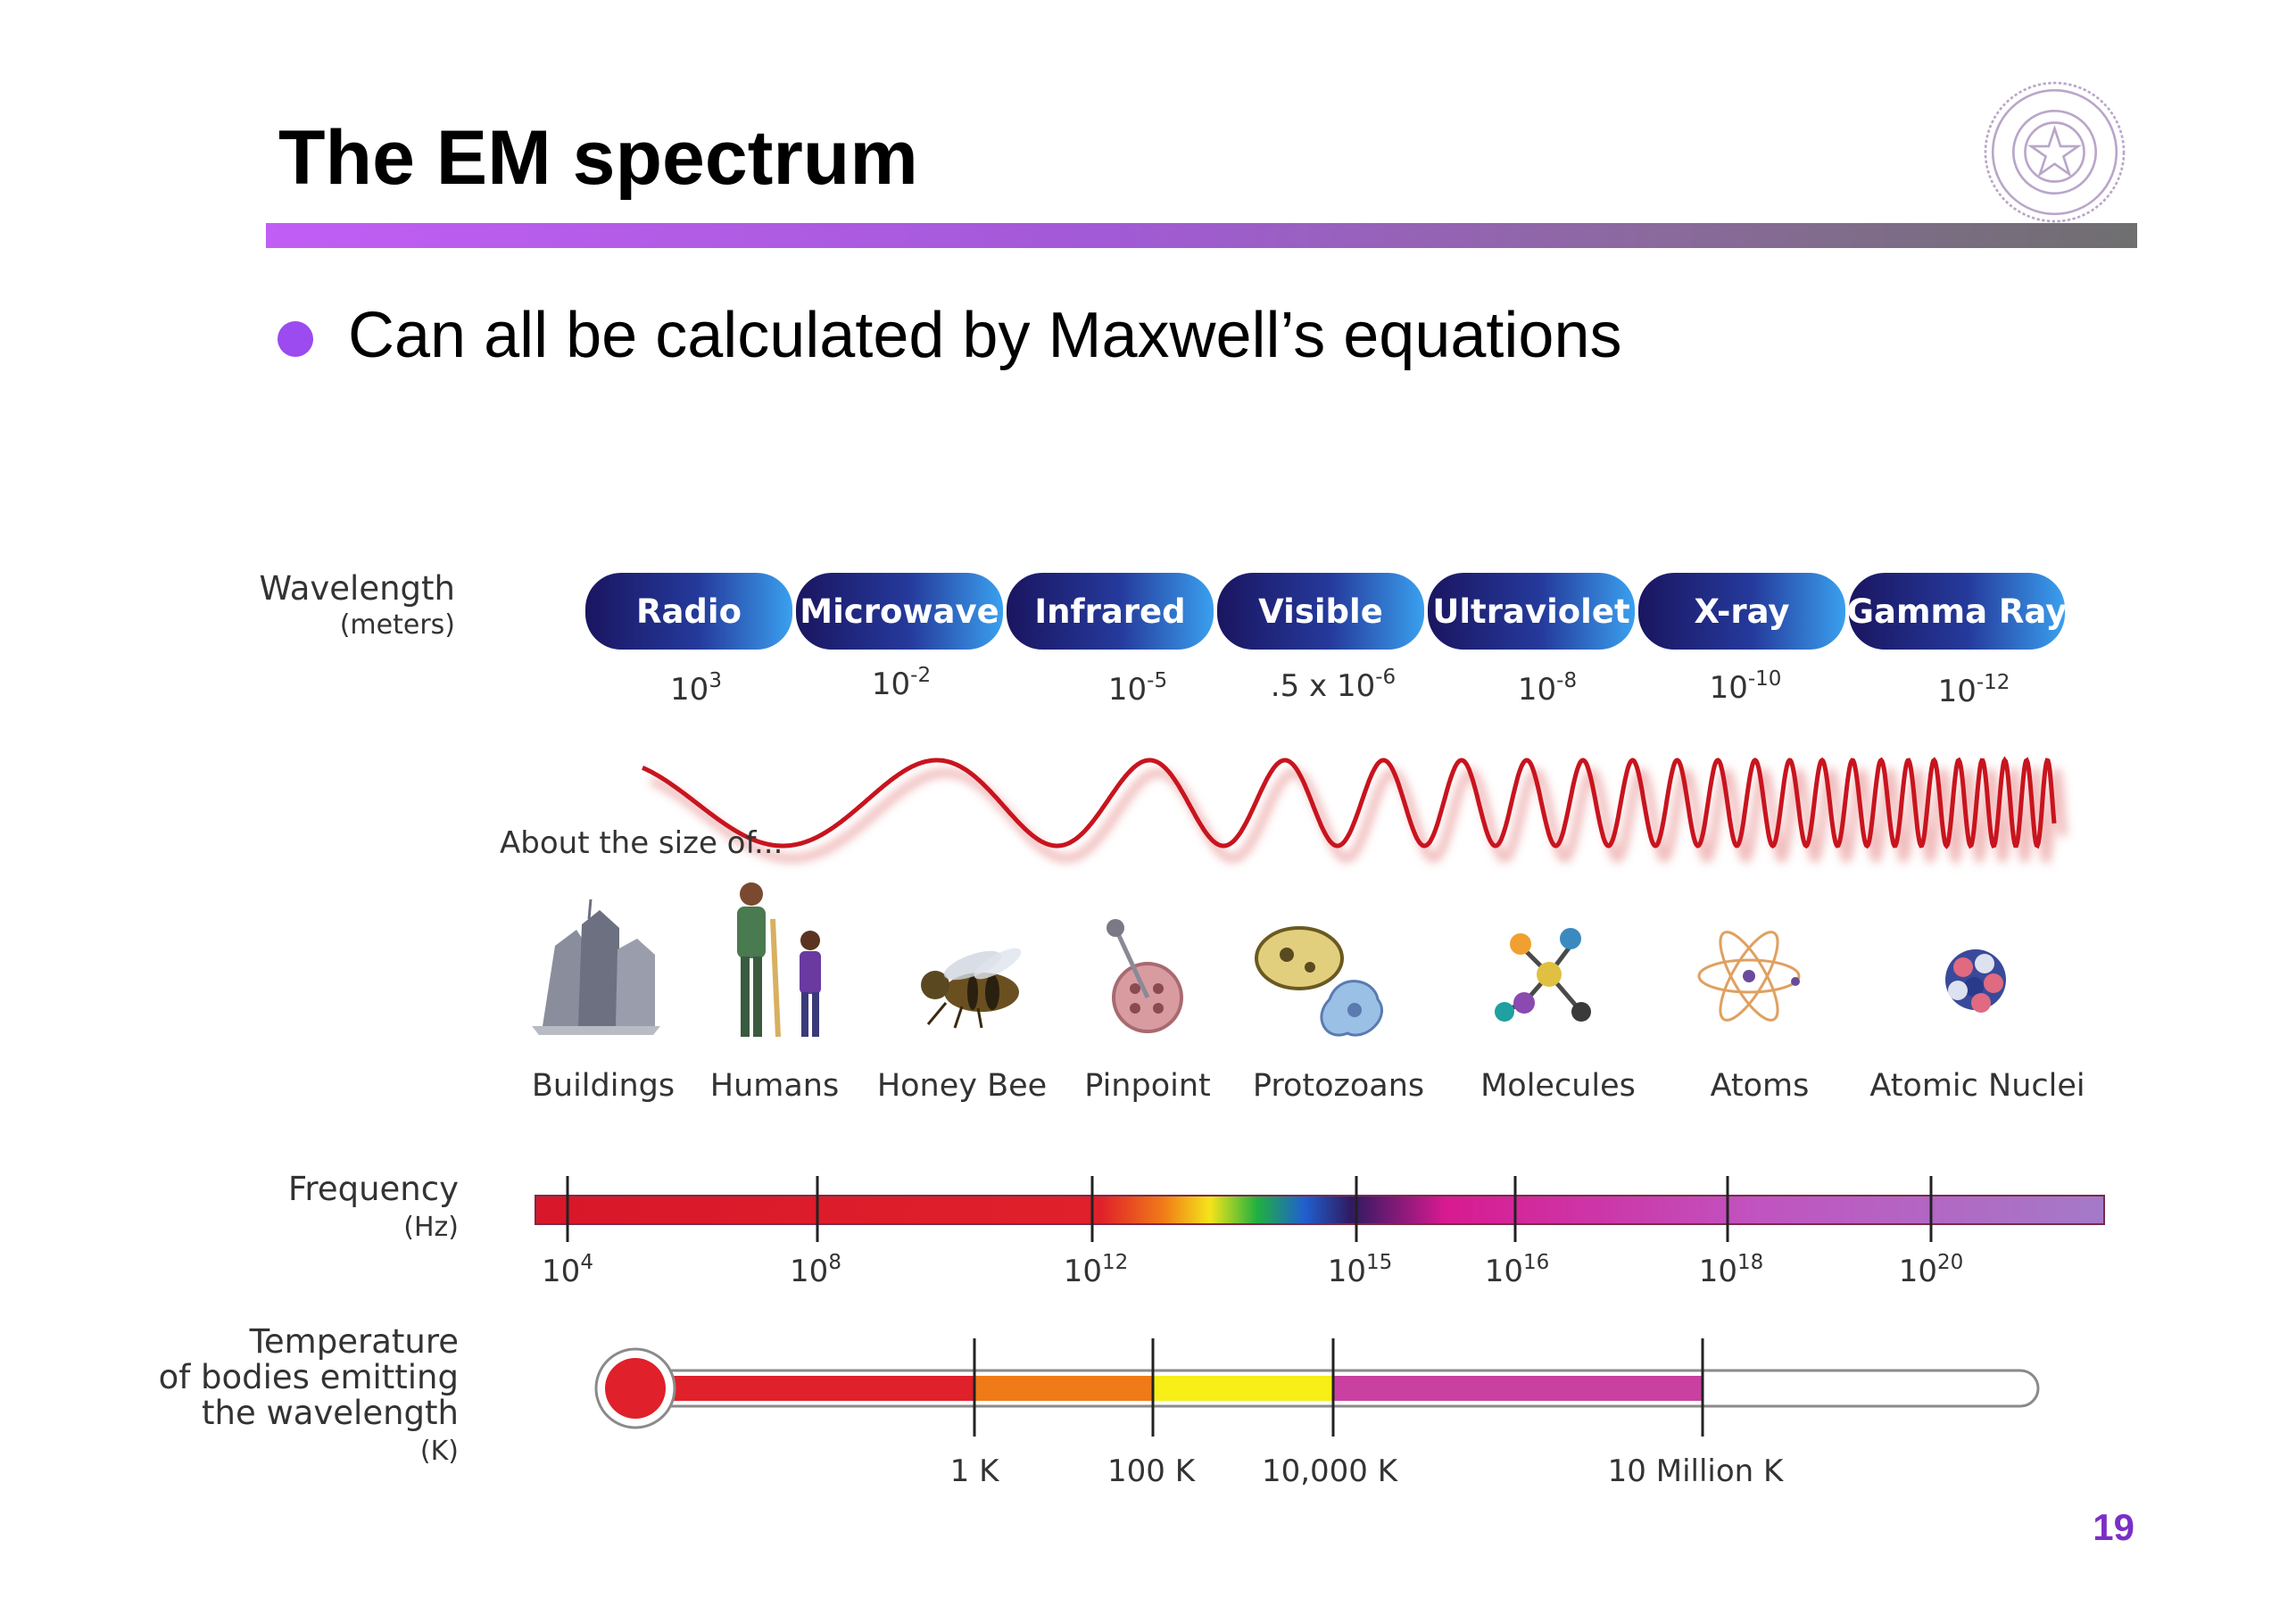  I want to click on wavelength-value-visible: .5 x 10-6, so click(1333, 685).